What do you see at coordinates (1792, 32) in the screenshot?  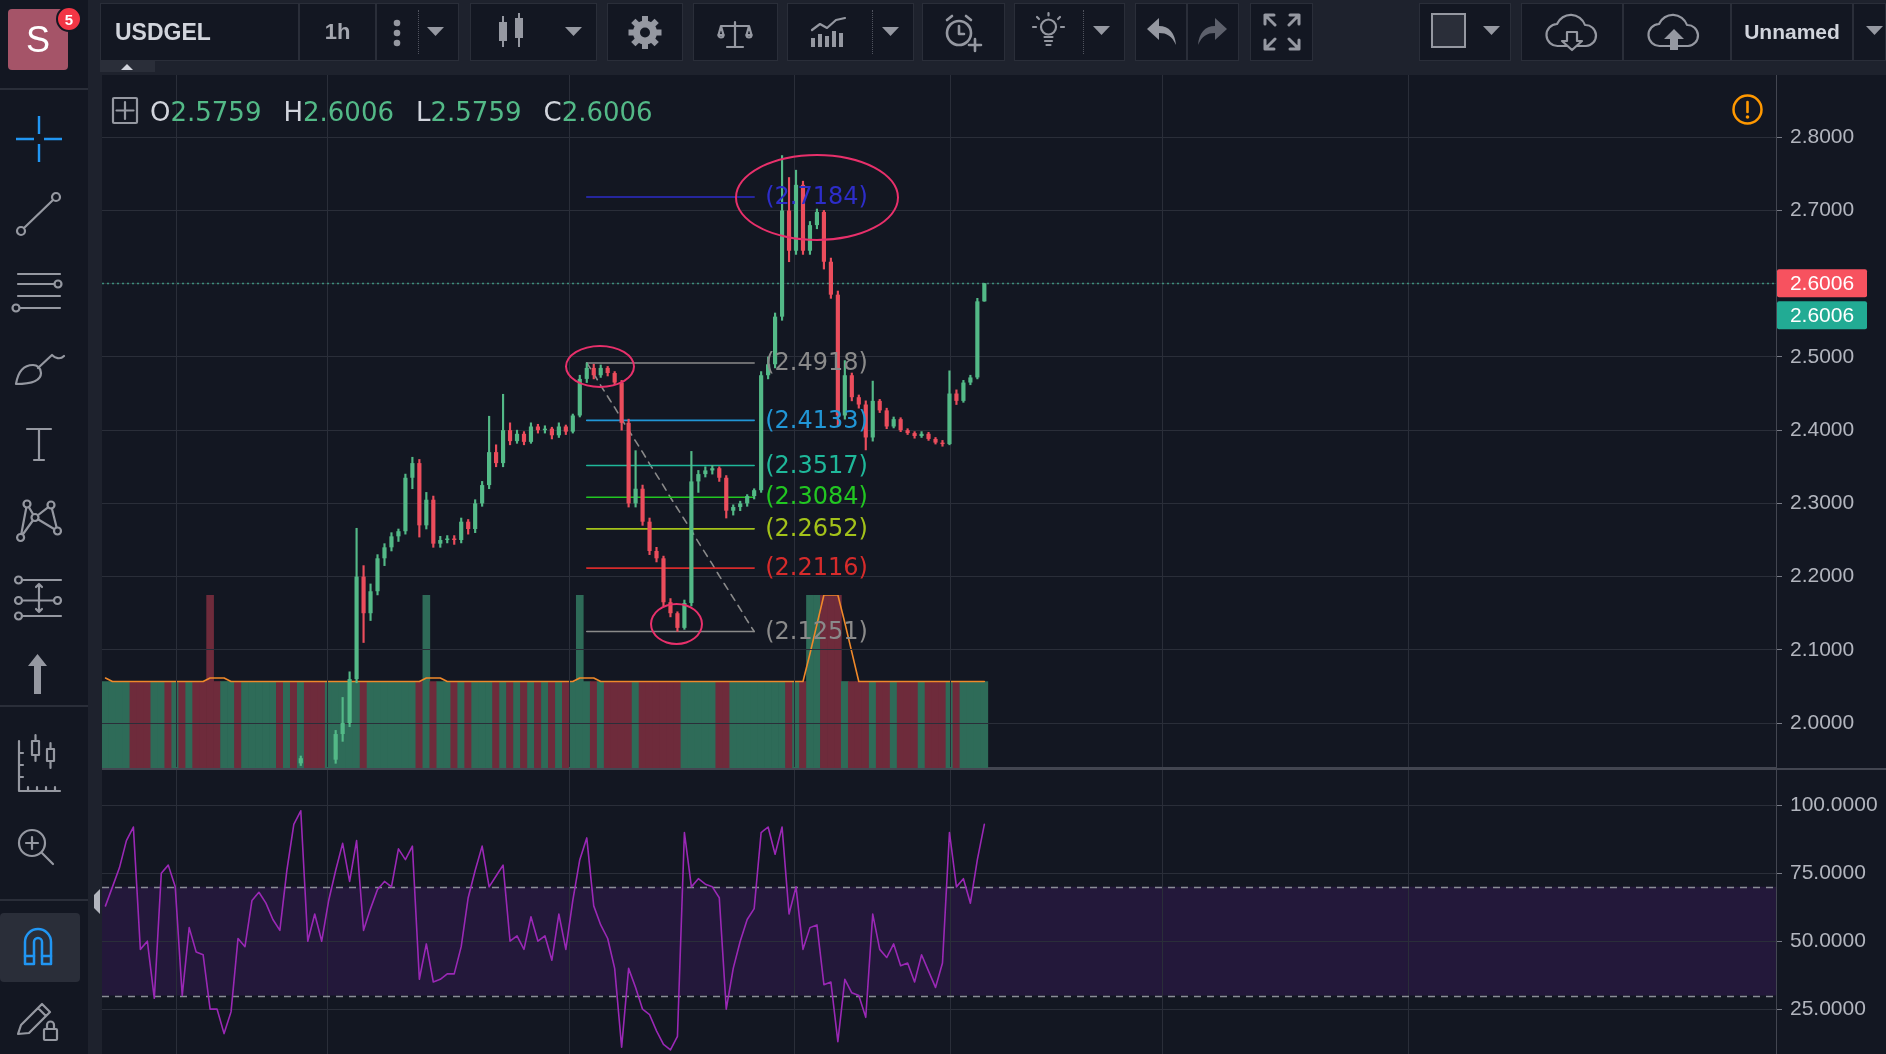 I see `text: Unnamed` at bounding box center [1792, 32].